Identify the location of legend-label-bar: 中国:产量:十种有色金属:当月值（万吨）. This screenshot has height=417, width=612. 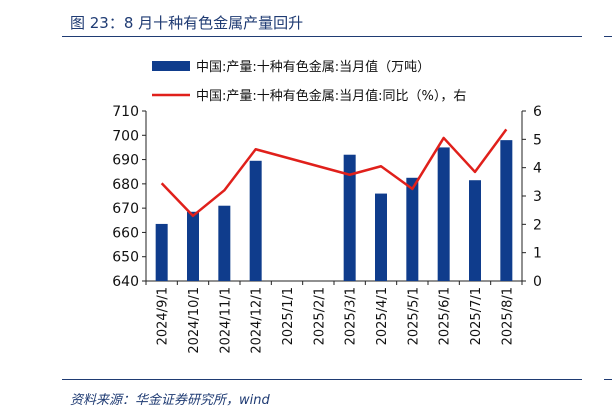
(313, 67).